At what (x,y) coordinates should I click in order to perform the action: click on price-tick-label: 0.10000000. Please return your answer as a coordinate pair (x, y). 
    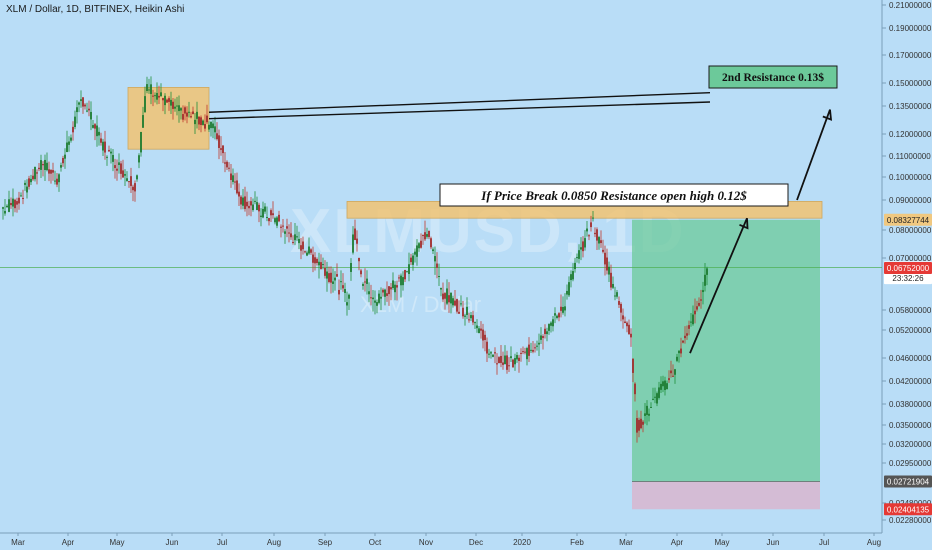
    Looking at the image, I should click on (910, 177).